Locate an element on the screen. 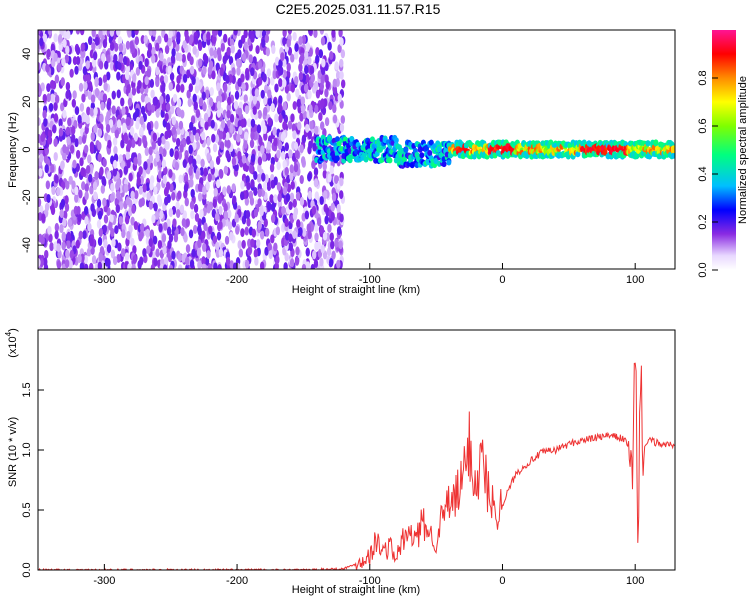  spectrogram-y-tick-label: 40 is located at coordinates (27, 54).